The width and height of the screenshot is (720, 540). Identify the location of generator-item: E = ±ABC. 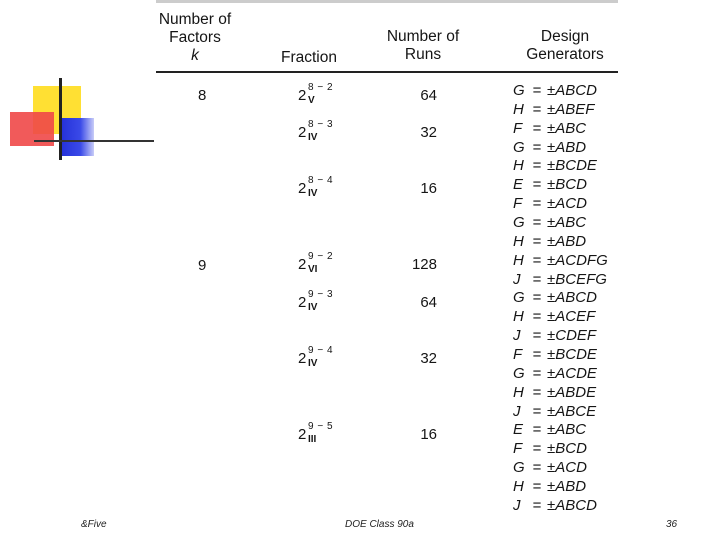
(549, 429).